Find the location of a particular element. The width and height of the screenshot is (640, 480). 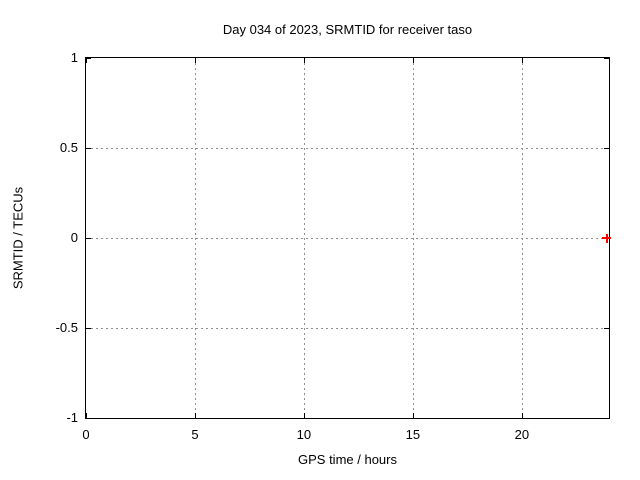

x-axis-label: GPS time / hours is located at coordinates (347, 459).